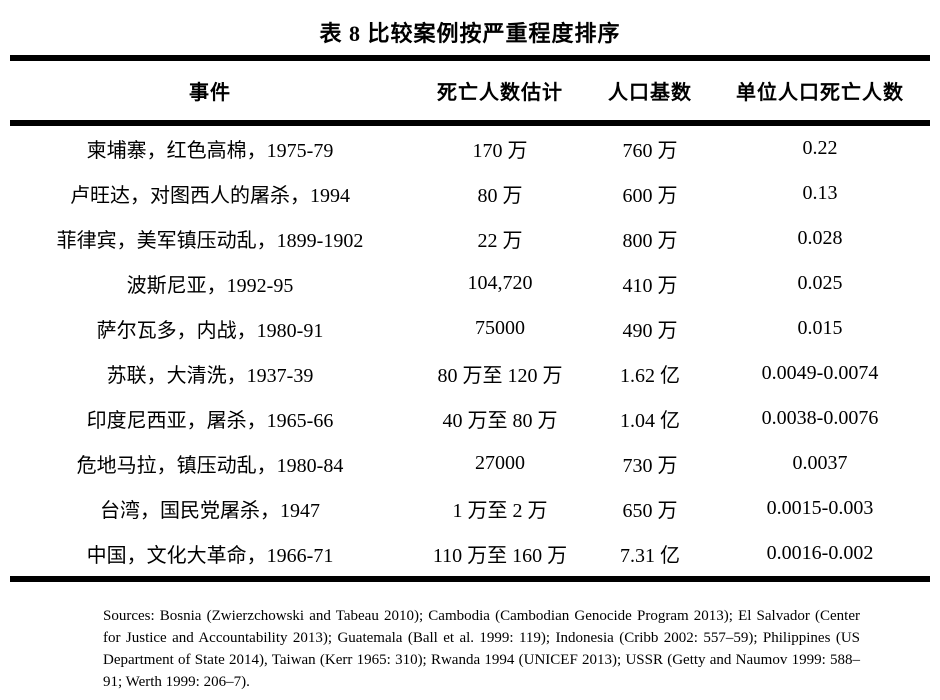  I want to click on cell-population: 490 万, so click(650, 331).